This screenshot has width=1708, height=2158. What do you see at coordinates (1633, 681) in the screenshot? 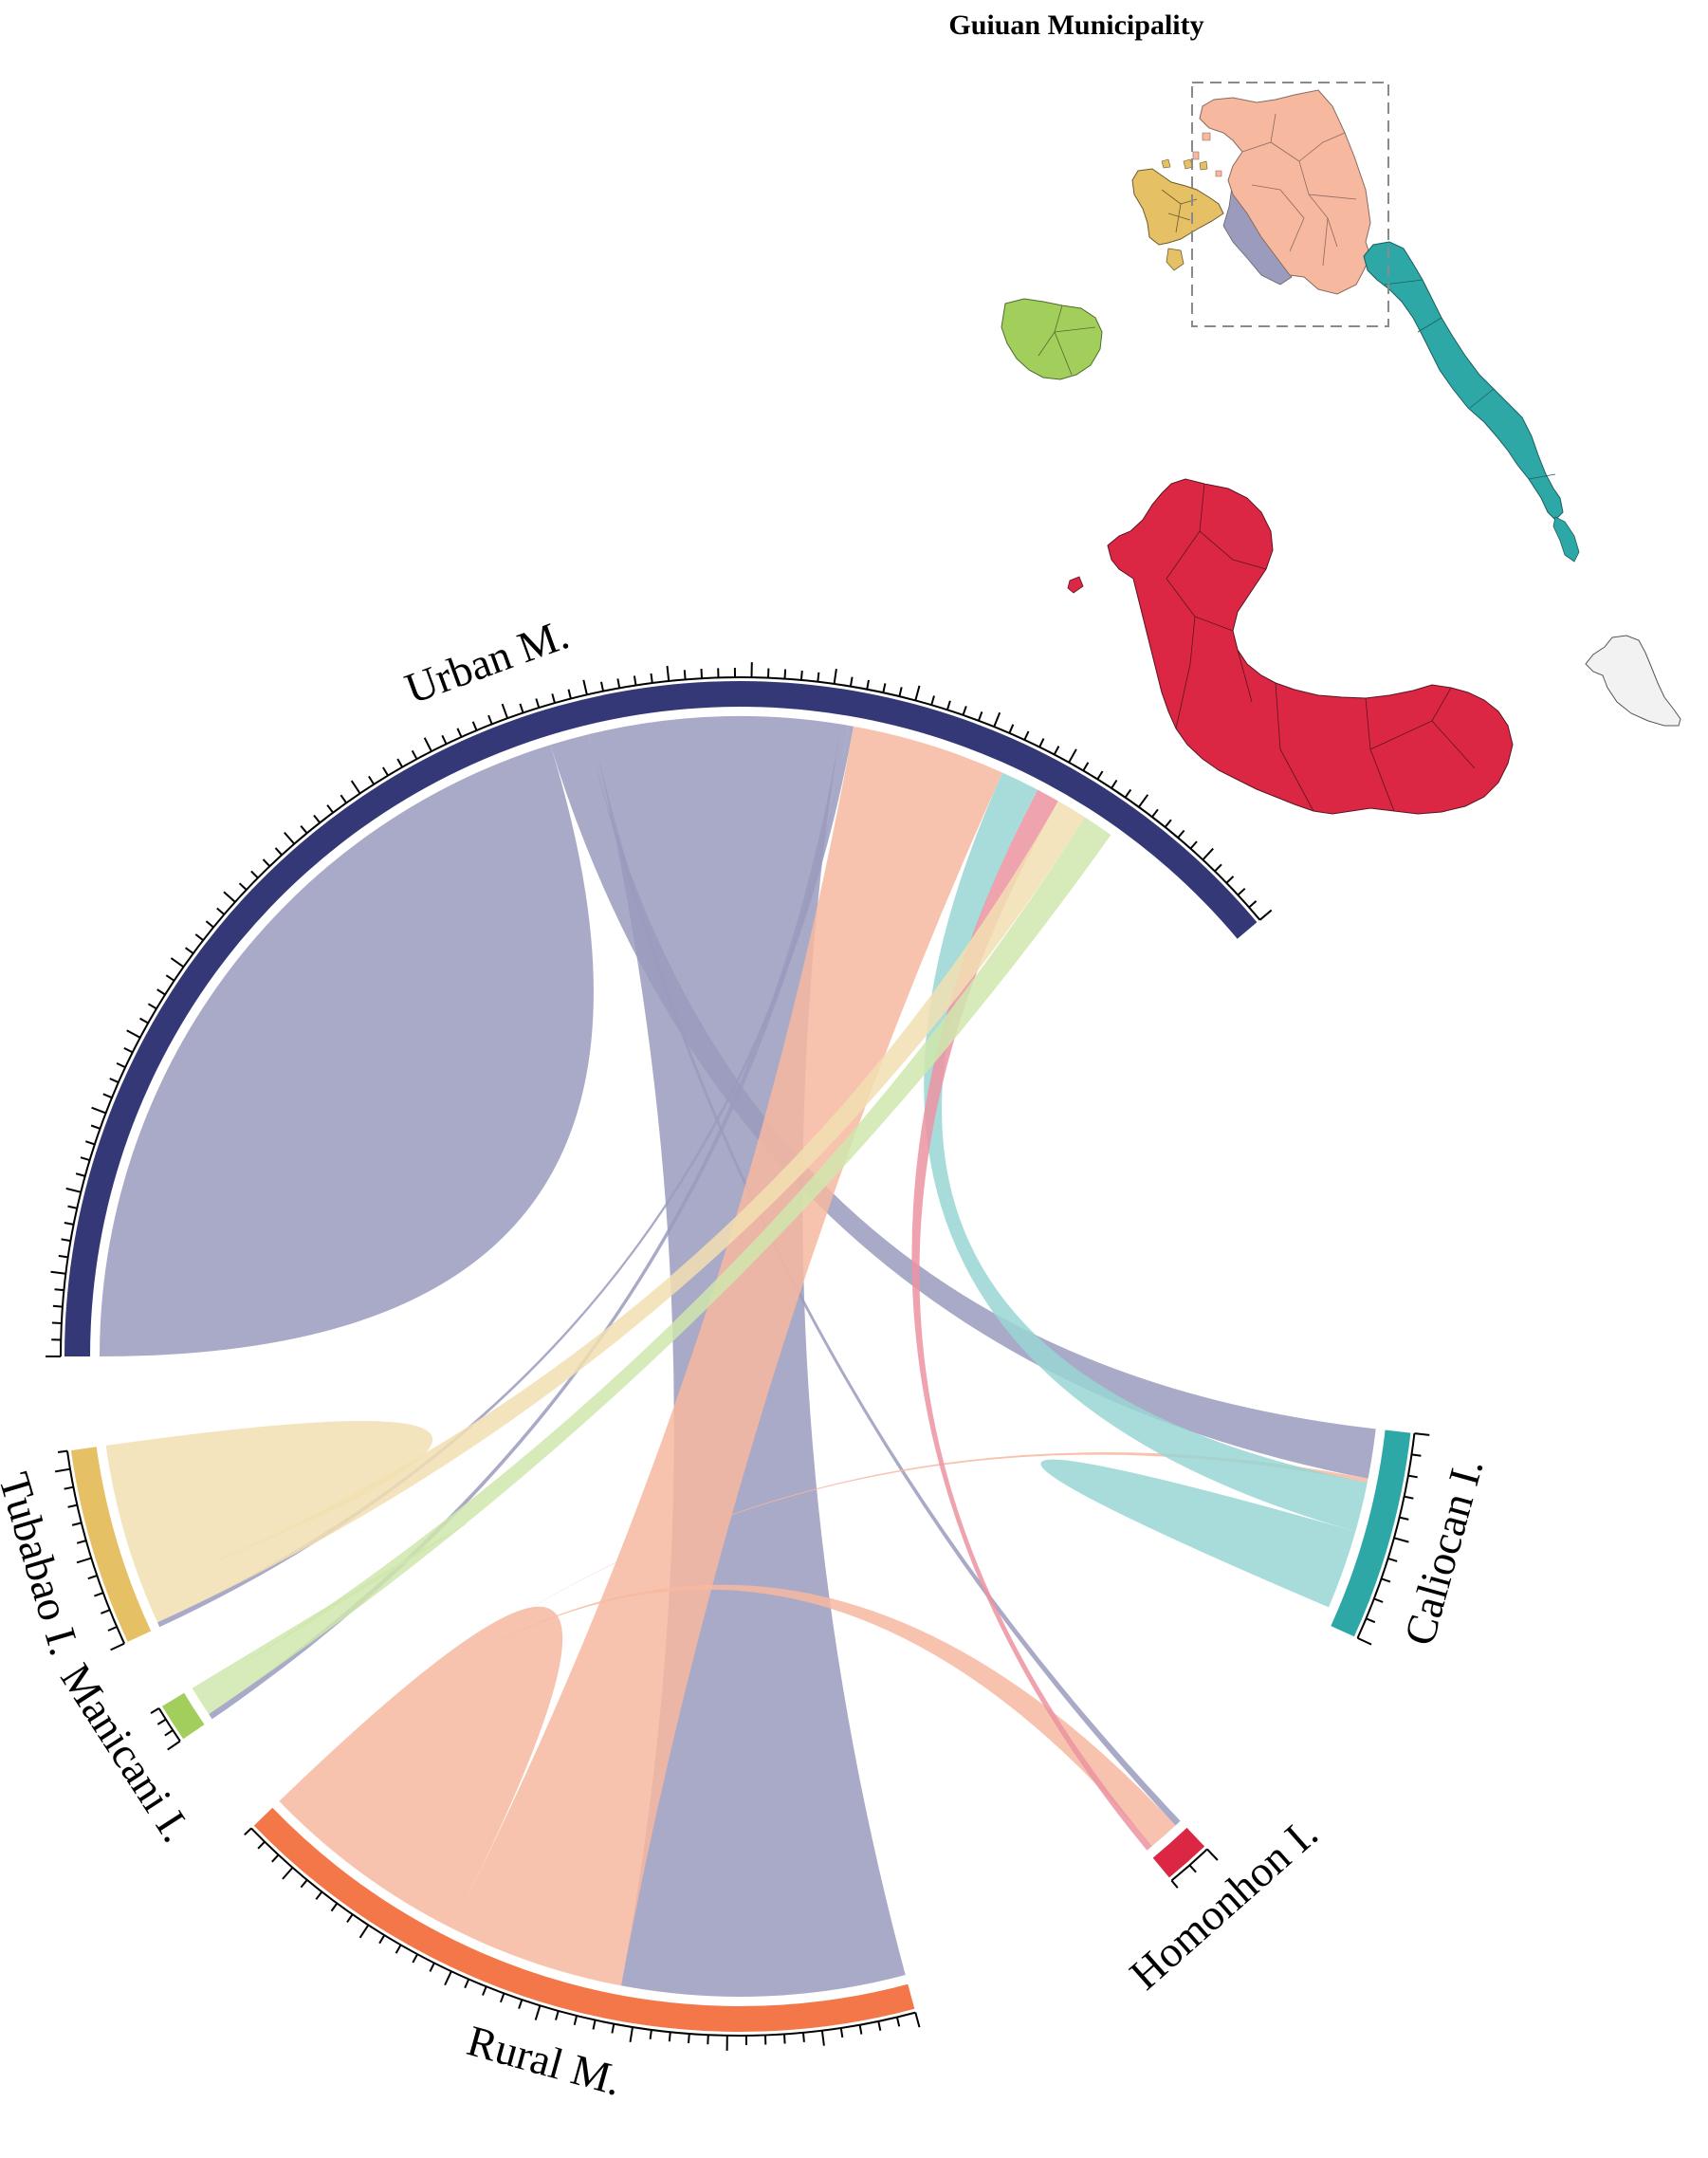
I see `map-region-unlabeled` at bounding box center [1633, 681].